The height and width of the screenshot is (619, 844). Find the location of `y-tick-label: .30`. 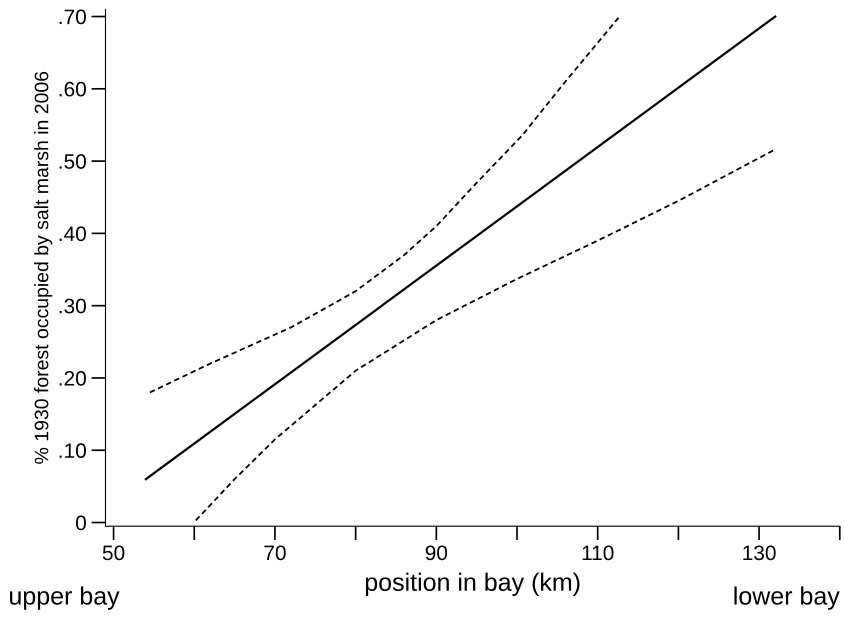

y-tick-label: .30 is located at coordinates (73, 306).